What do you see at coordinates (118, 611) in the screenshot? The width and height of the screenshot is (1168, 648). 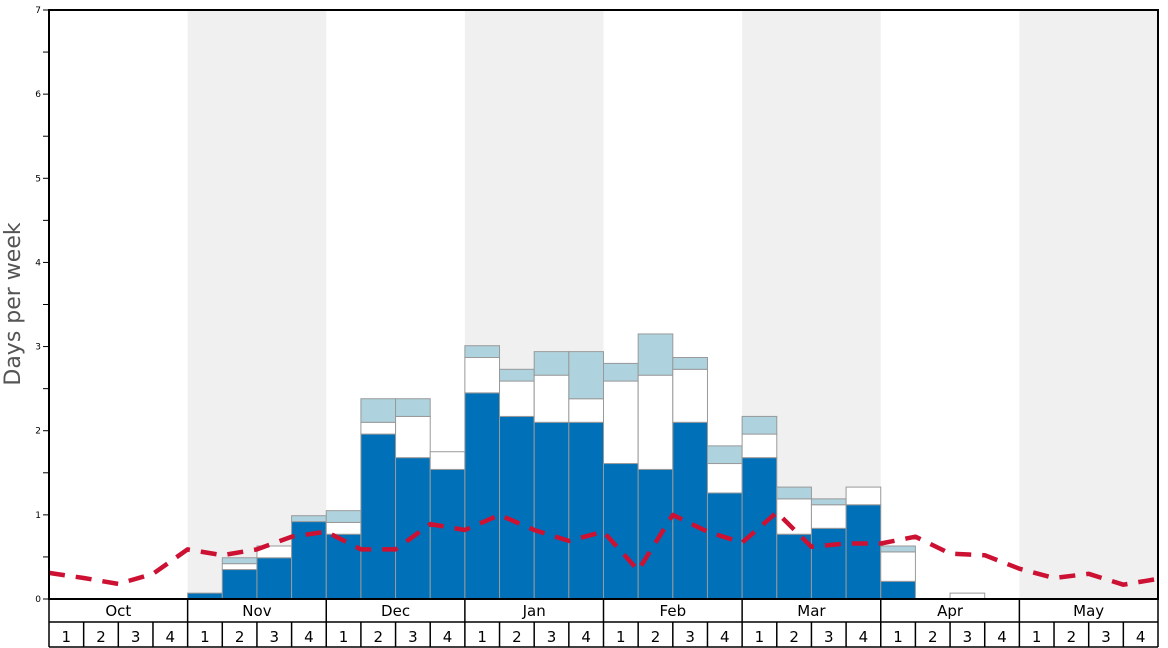 I see `month-label-oct: Oct` at bounding box center [118, 611].